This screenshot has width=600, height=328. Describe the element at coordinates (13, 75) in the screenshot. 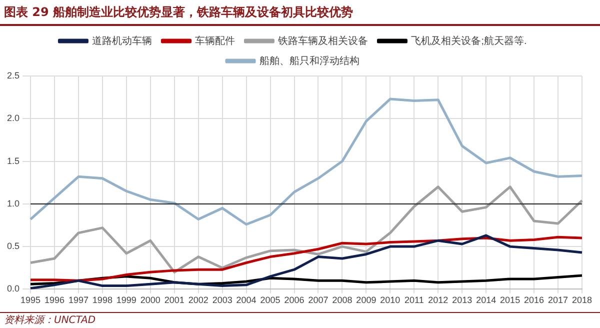

I see `y-tick-label: 2.5` at that location.